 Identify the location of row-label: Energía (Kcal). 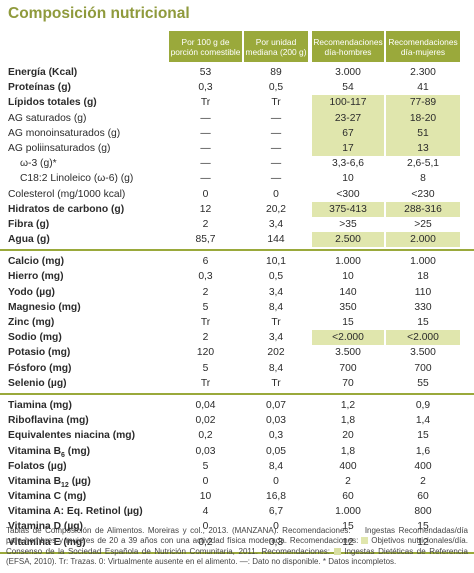
(42, 72).